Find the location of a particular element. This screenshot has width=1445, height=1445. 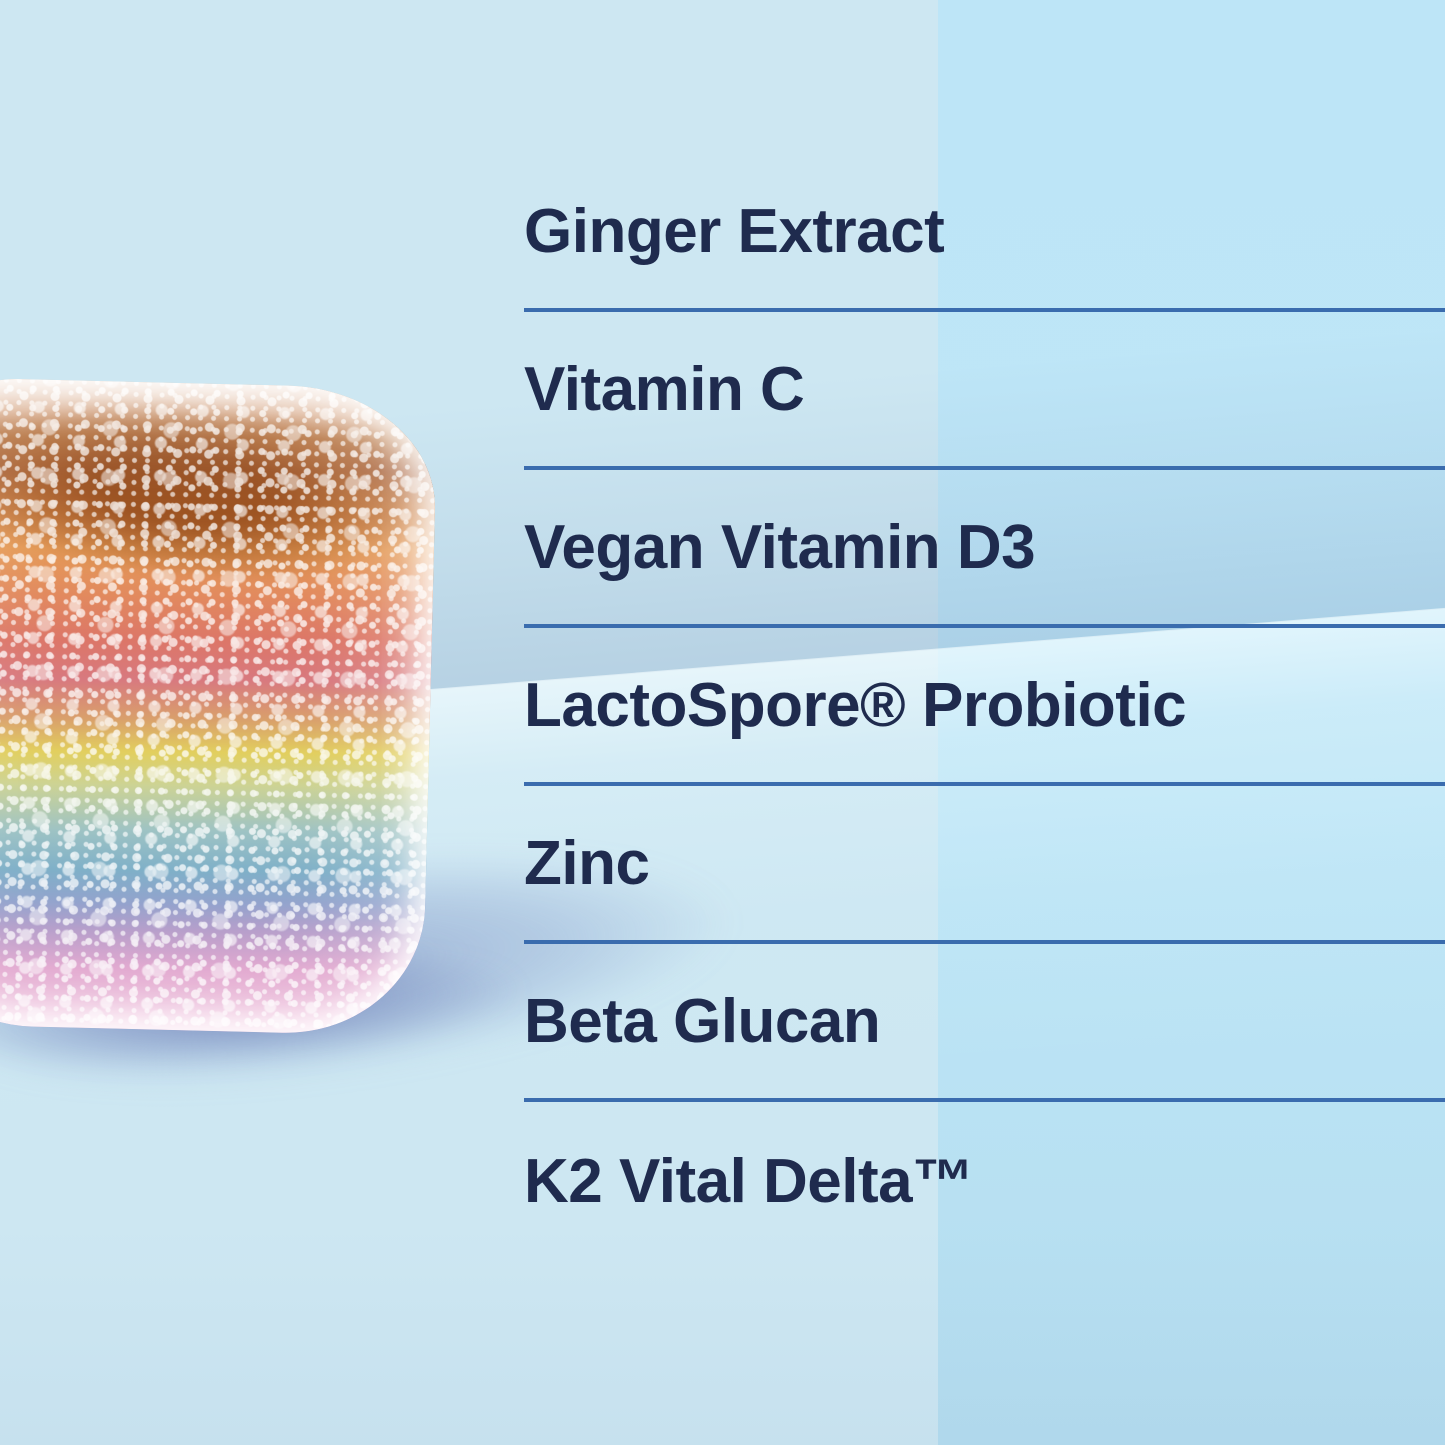

list-item: Vegan Vitamin D3 is located at coordinates (984, 549).